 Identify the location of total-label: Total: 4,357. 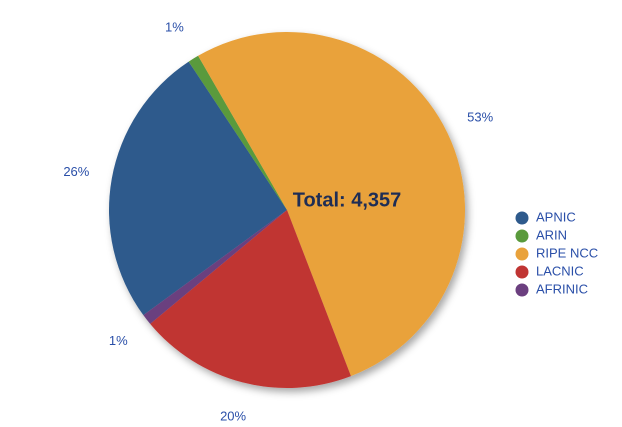
(347, 200).